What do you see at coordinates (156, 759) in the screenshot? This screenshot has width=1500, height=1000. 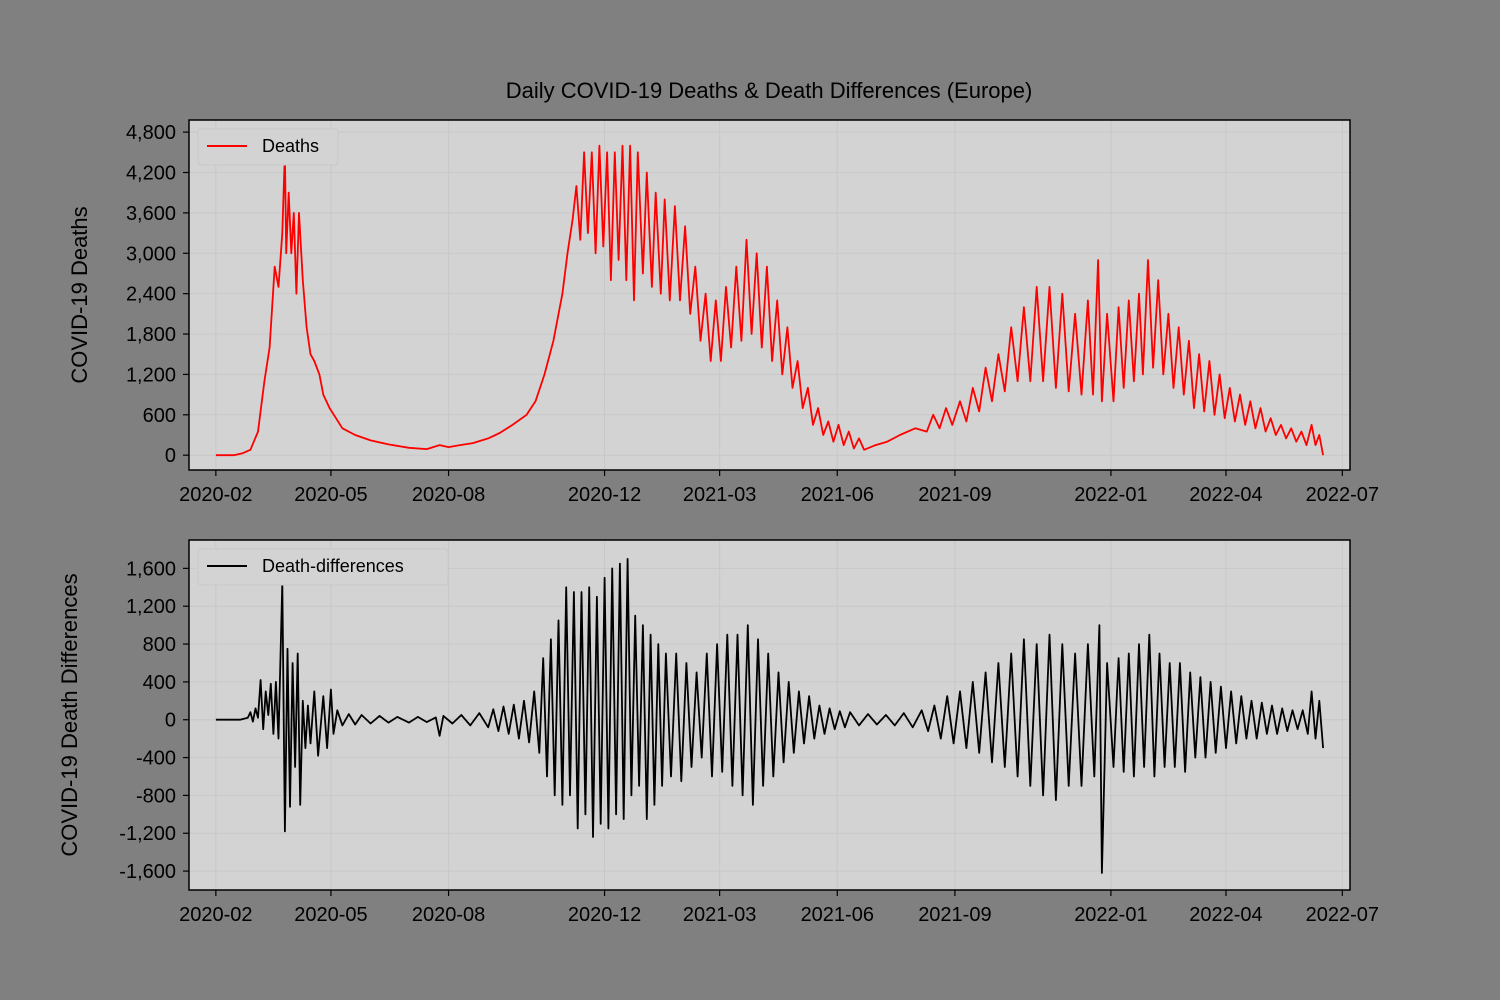 I see `differences-y-tick-label: -400` at bounding box center [156, 759].